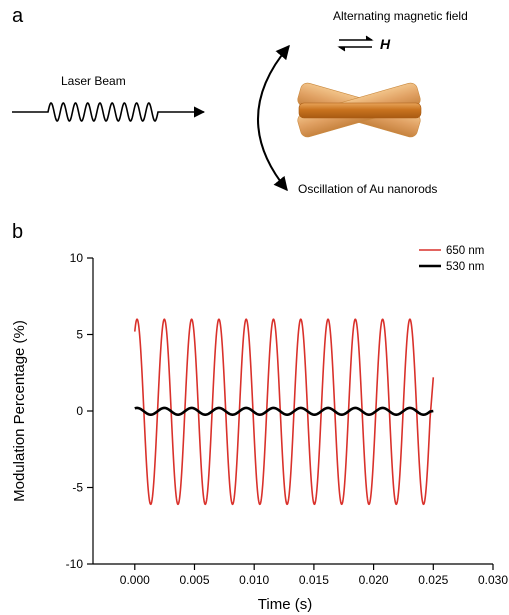 Image resolution: width=509 pixels, height=615 pixels. I want to click on x-axis-title: Time (s), so click(285, 604).